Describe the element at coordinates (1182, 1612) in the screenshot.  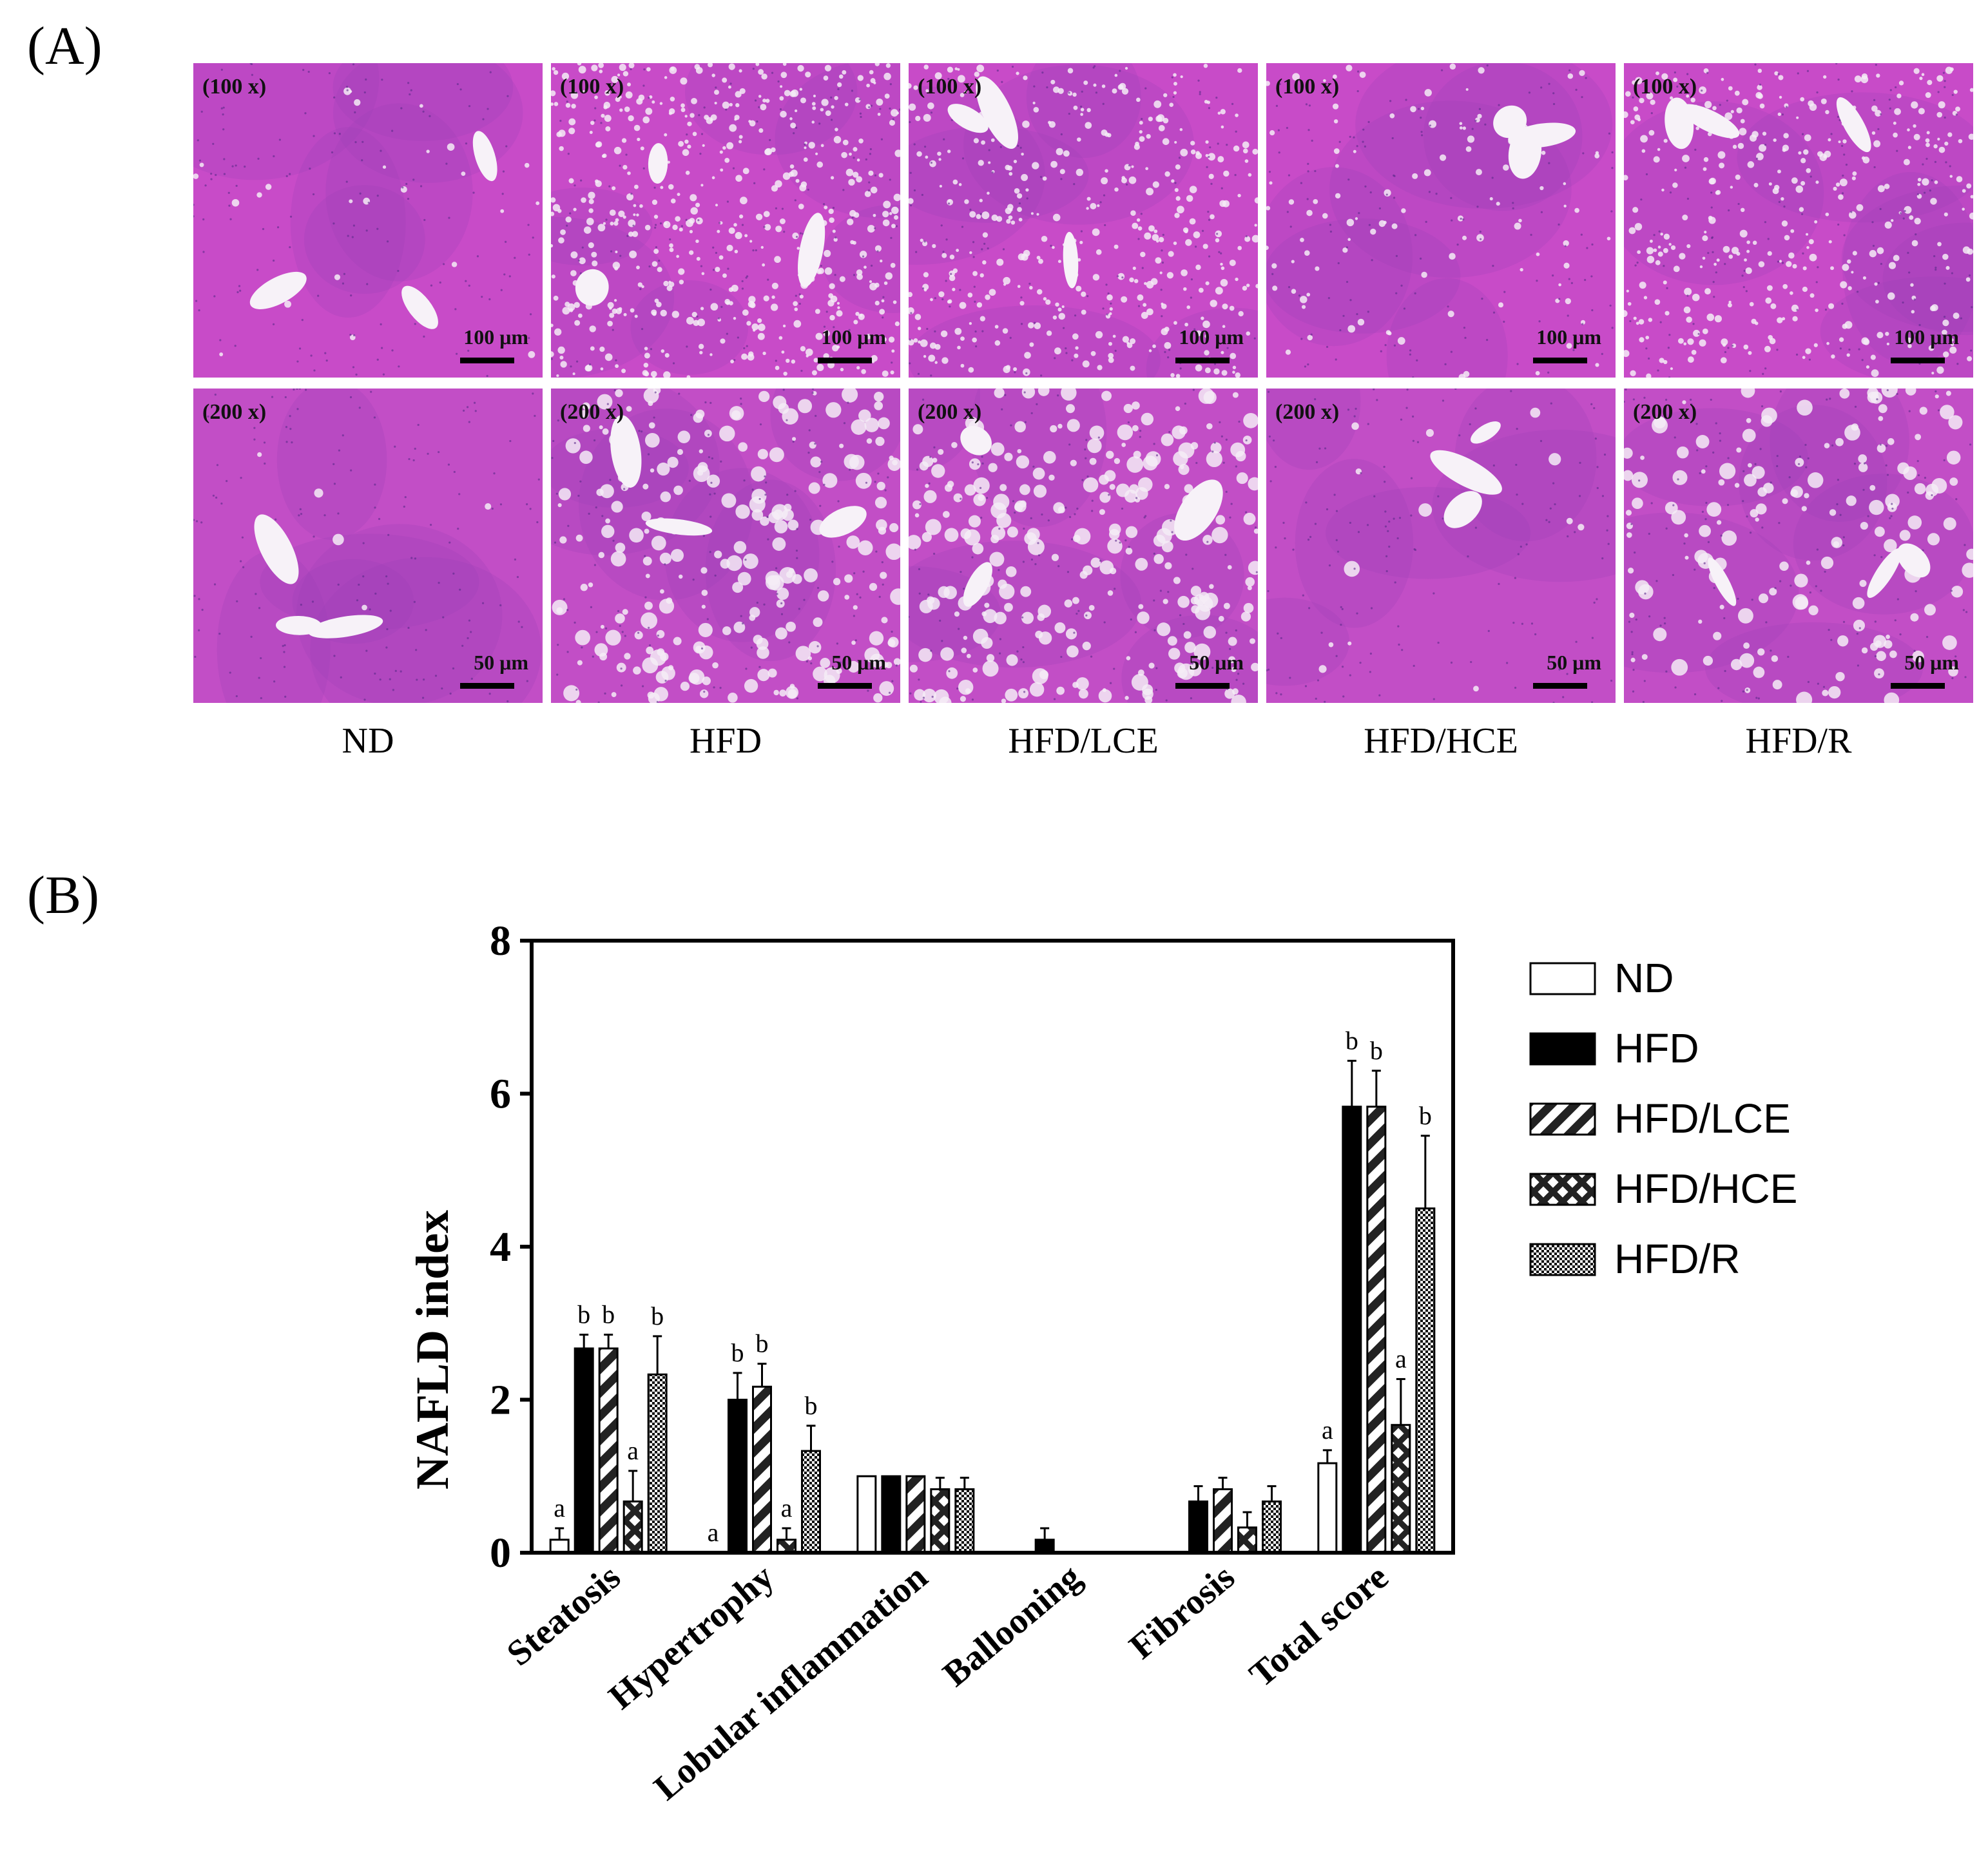
I see `x-tick-label: Fibrosis` at that location.